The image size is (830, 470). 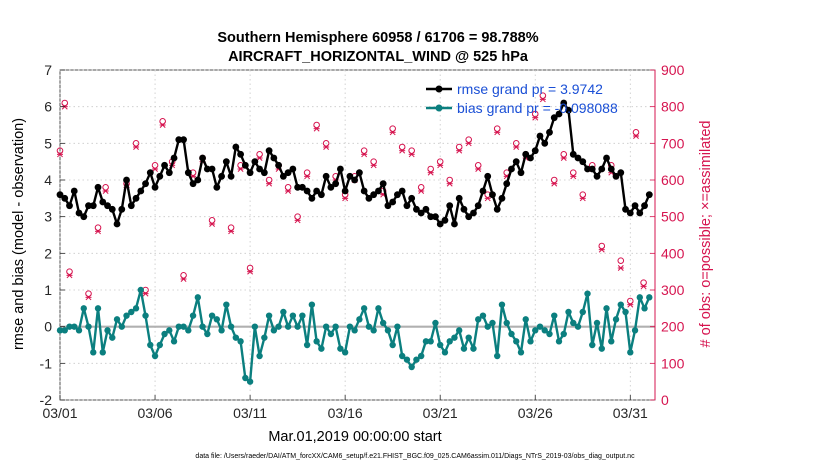 I want to click on x-tick-label: 03/21, so click(x=440, y=413).